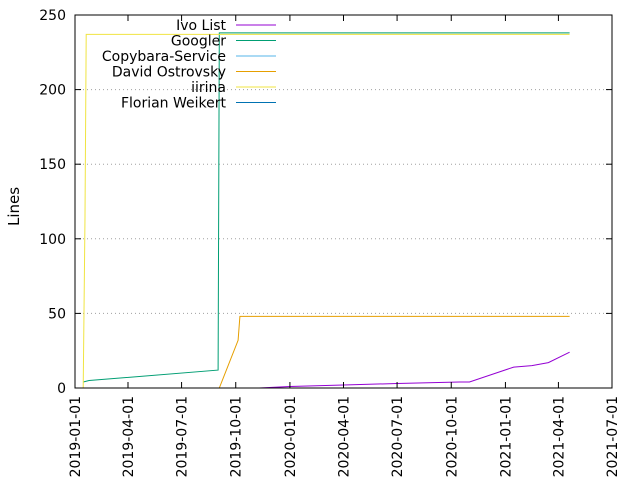  What do you see at coordinates (208, 88) in the screenshot?
I see `legend-label-iirina: iirina` at bounding box center [208, 88].